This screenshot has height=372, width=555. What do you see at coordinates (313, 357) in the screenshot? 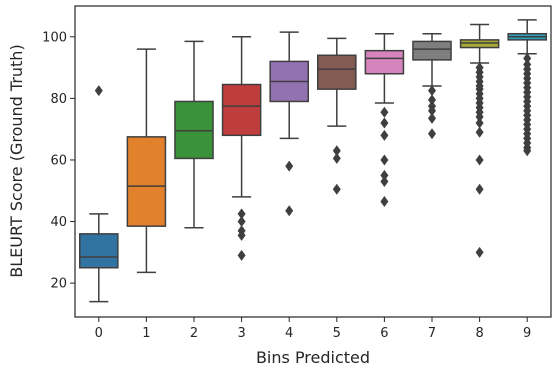
I see `x-axis-label: Bins Predicted` at bounding box center [313, 357].